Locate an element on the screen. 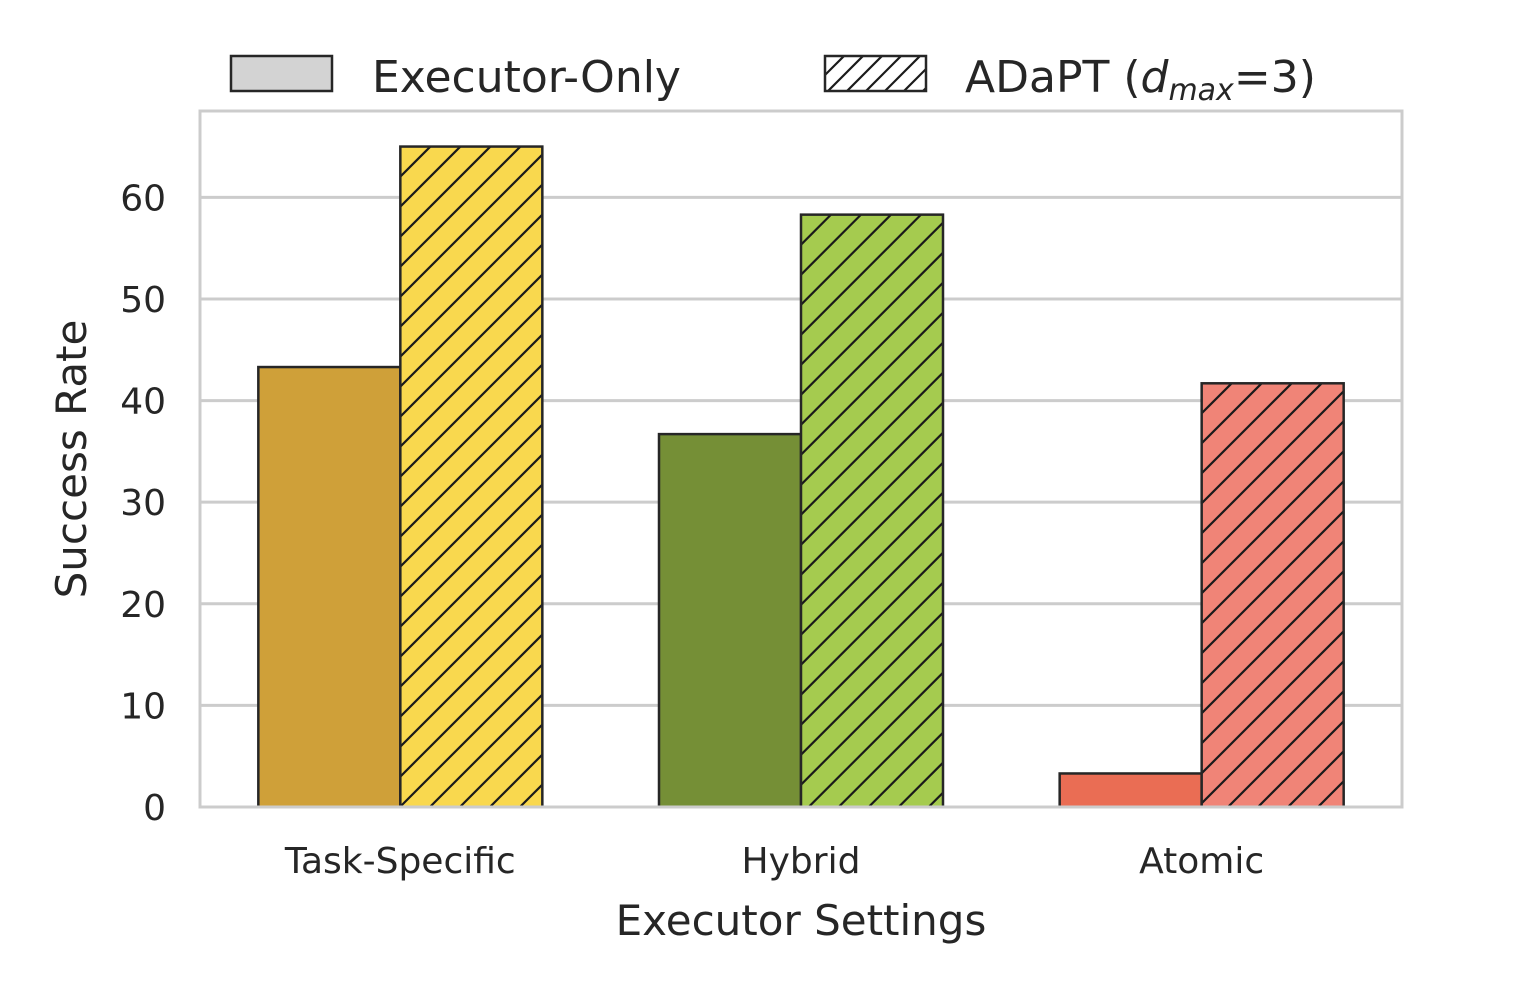 The width and height of the screenshot is (1516, 994). y-axis-title: Success Rate is located at coordinates (71, 459).